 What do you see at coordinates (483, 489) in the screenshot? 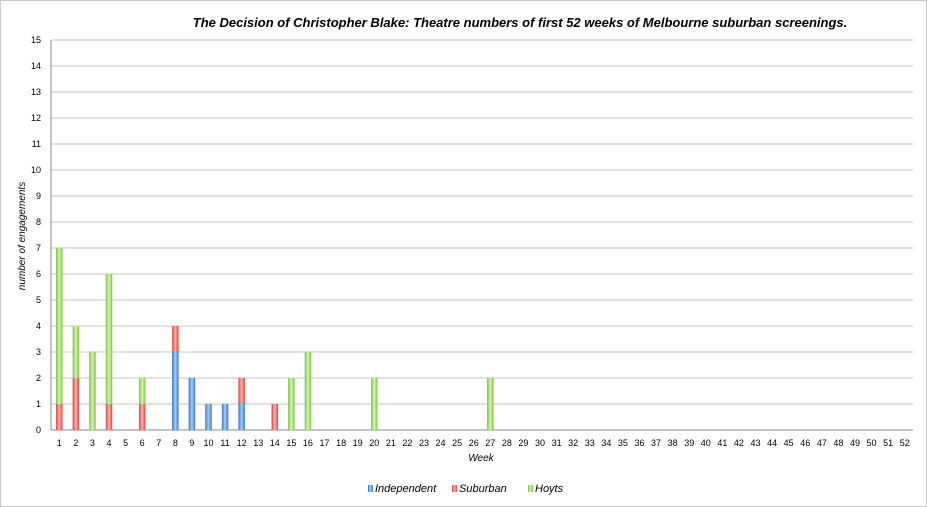
I see `legend-label-suburban: Suburban` at bounding box center [483, 489].